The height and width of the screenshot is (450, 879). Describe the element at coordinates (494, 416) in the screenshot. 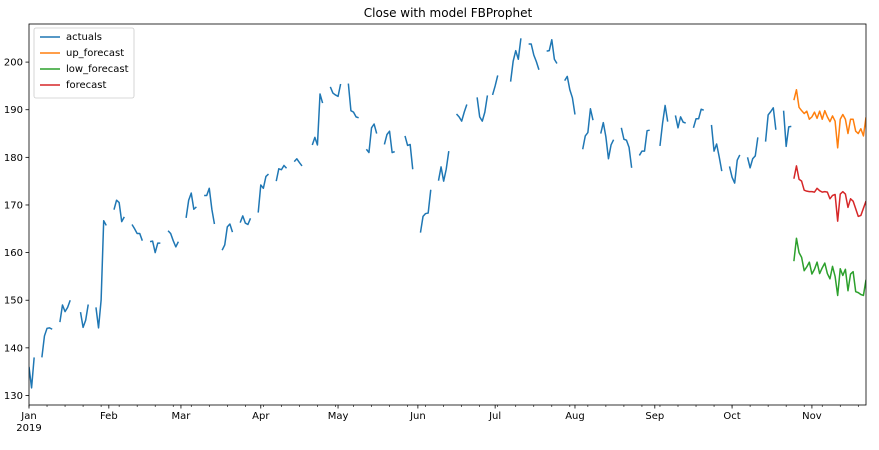

I see `x-tick-label: Jul` at that location.